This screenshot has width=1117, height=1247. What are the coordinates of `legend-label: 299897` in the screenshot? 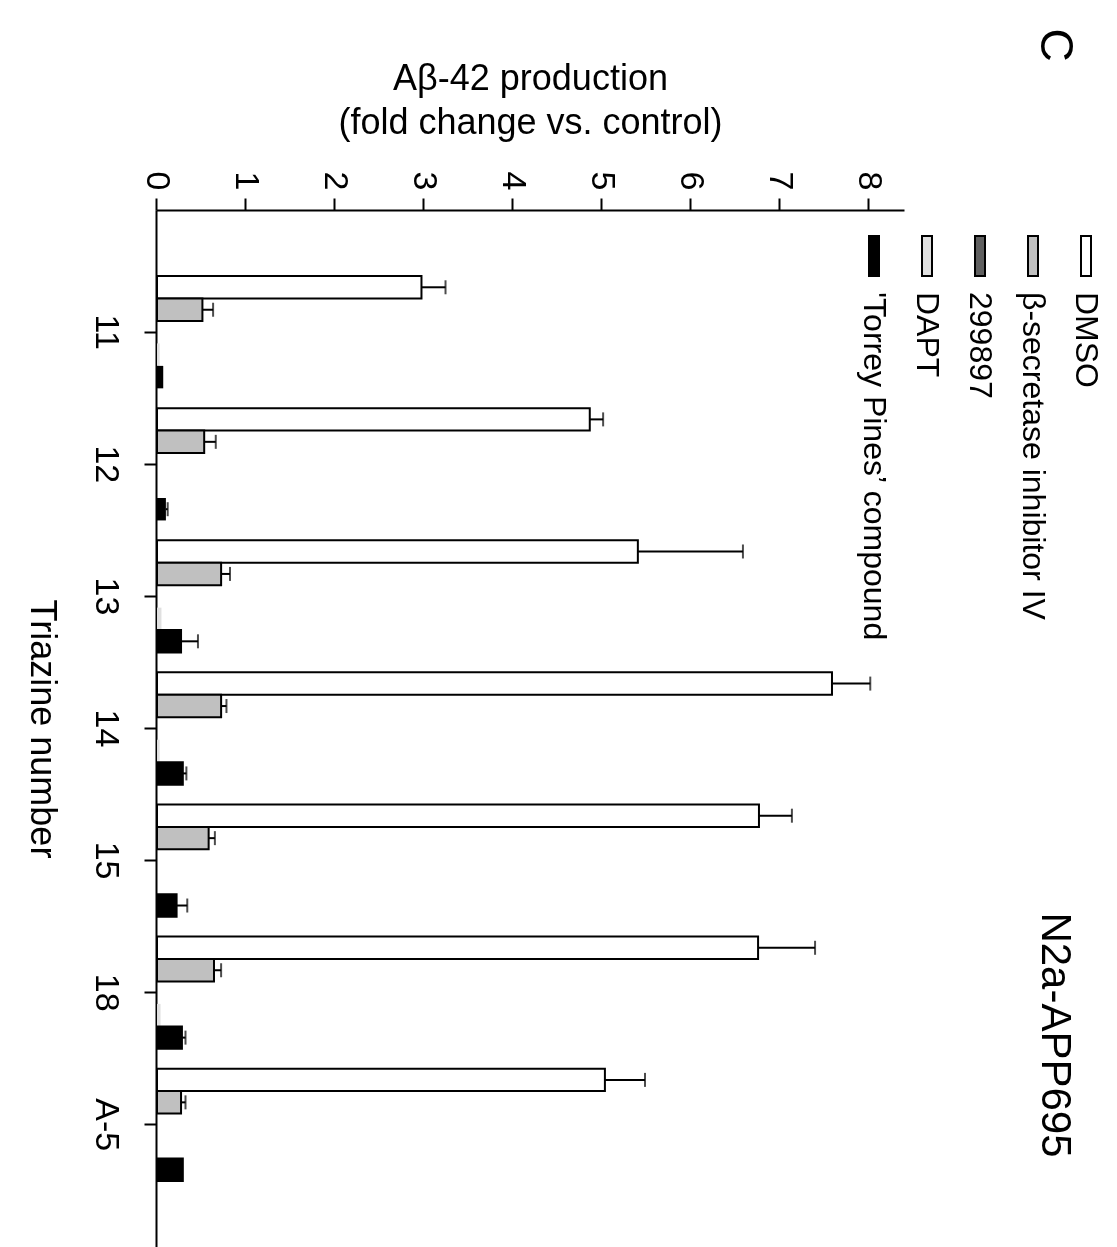 It's located at (981, 345).